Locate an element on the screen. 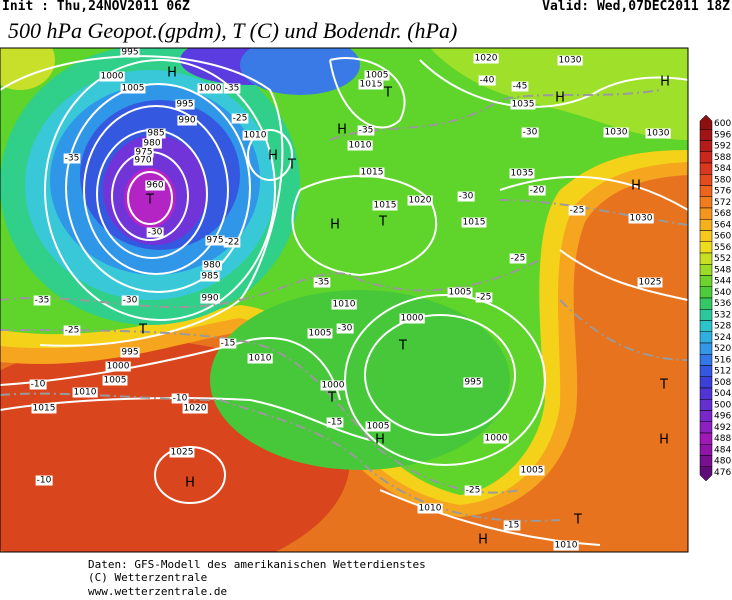  contour-label: 990 is located at coordinates (209, 299).